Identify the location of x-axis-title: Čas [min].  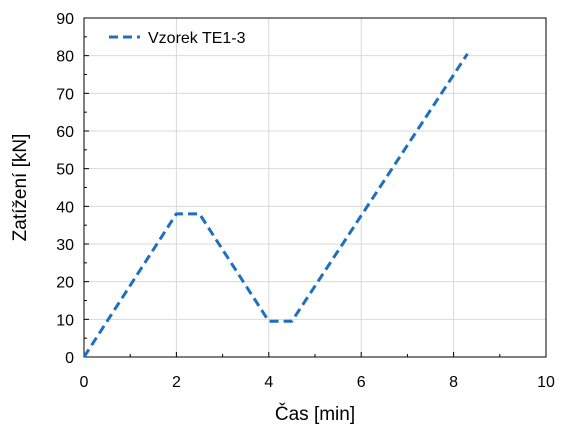
(315, 414).